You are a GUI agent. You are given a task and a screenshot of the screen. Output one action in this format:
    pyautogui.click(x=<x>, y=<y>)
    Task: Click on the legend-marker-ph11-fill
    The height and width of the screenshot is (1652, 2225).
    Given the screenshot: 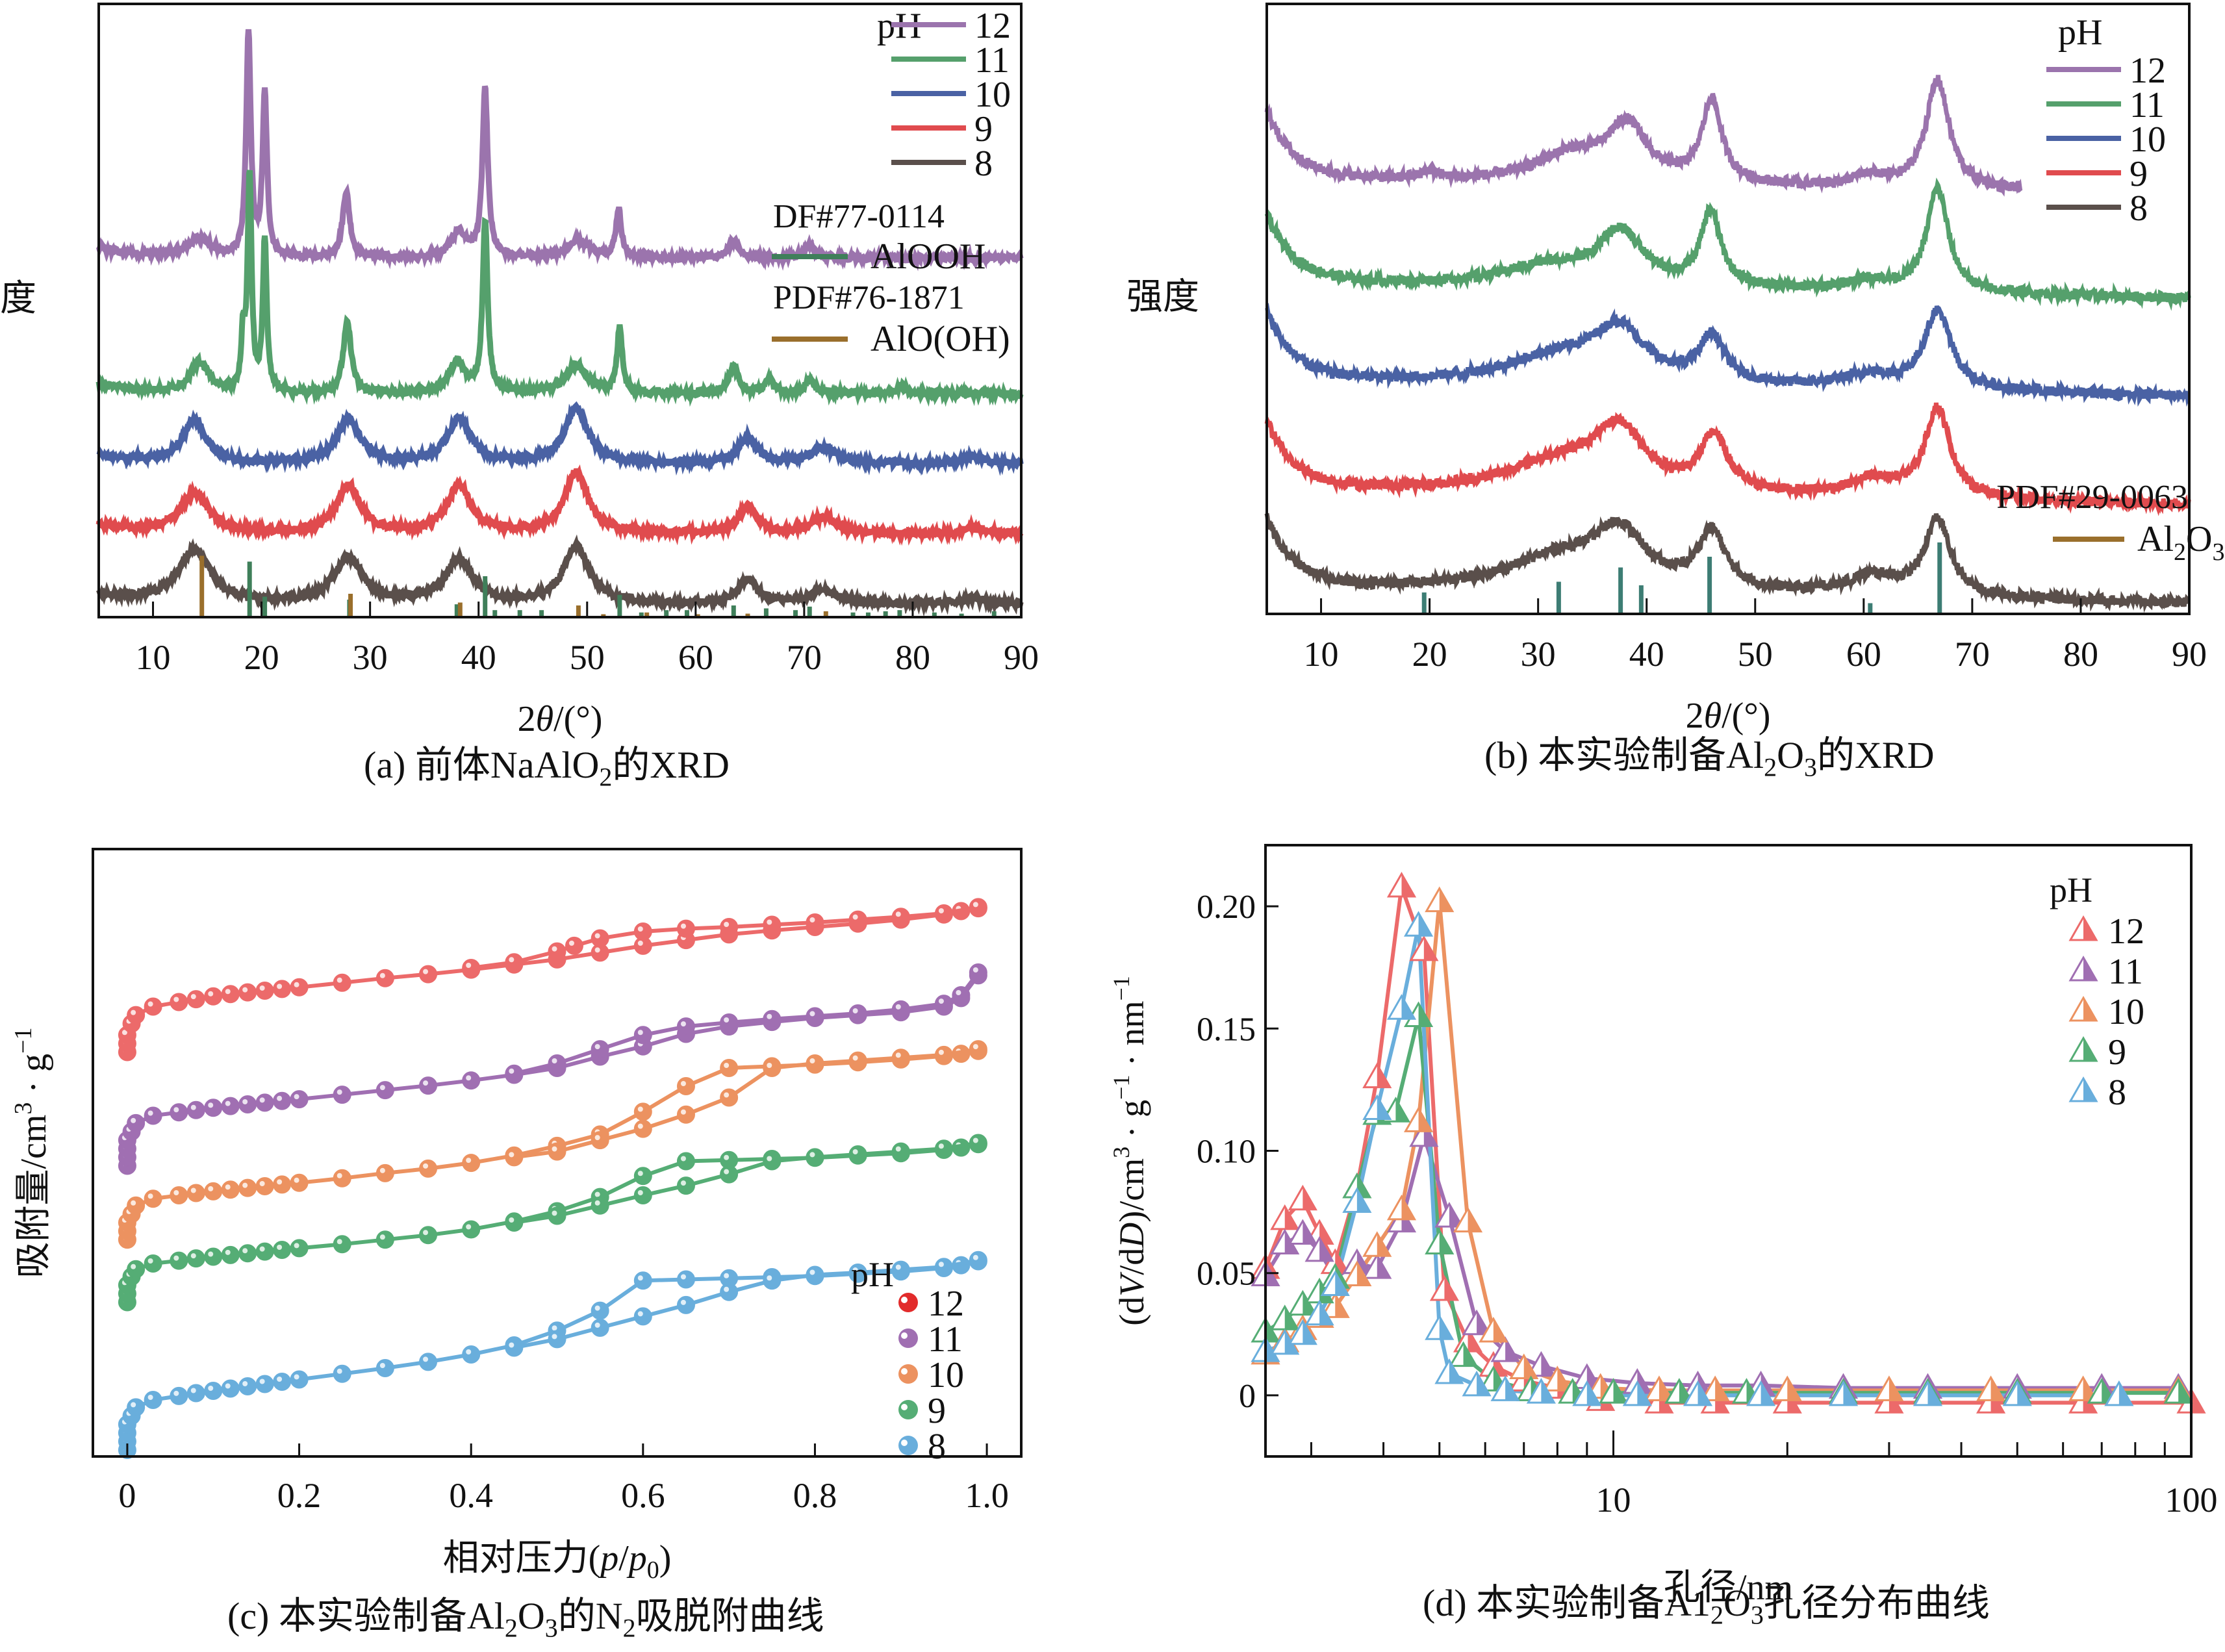 What is the action you would take?
    pyautogui.click(x=2089, y=969)
    